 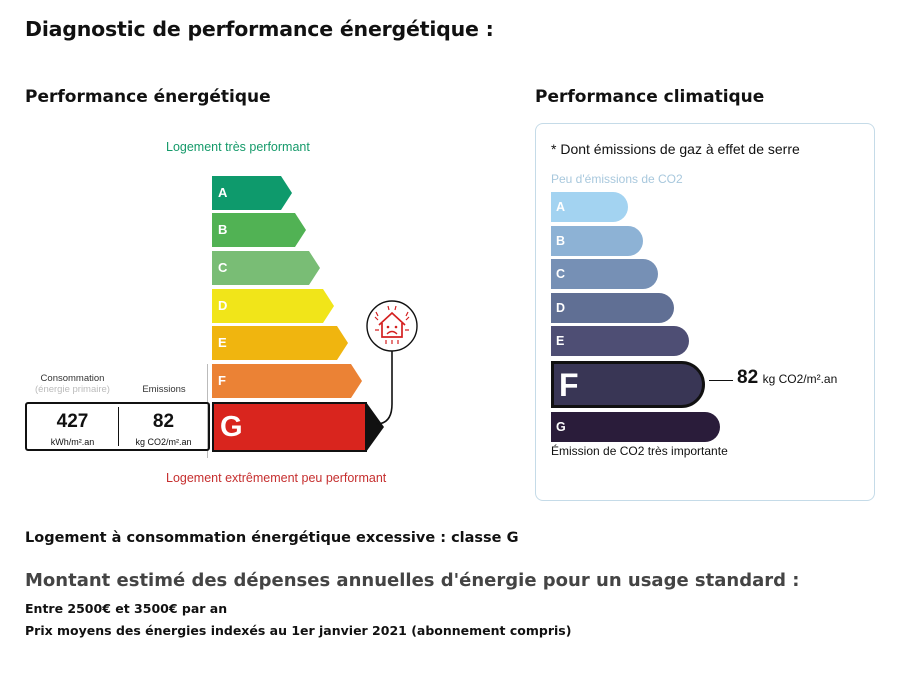 I want to click on energy-class-f-bar: F, so click(x=287, y=381).